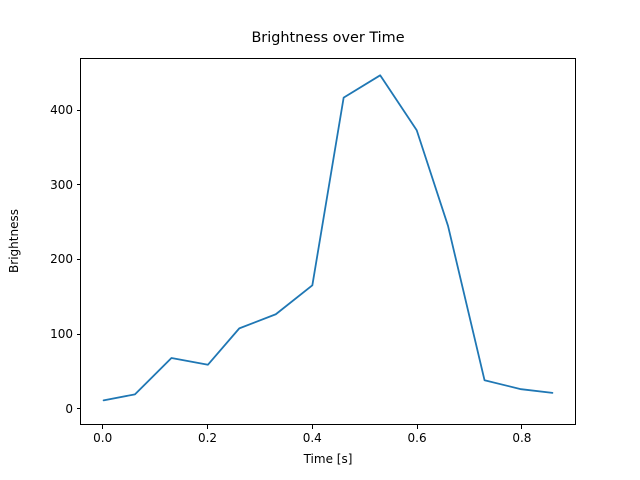  What do you see at coordinates (522, 438) in the screenshot?
I see `x-tick-label: 0.8` at bounding box center [522, 438].